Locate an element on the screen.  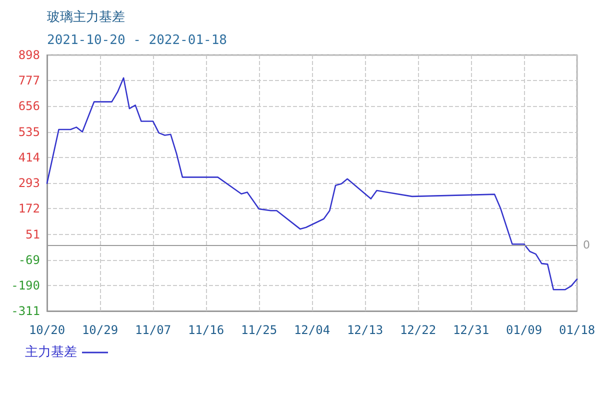
y-tick-label: 51 is located at coordinates (33, 234).